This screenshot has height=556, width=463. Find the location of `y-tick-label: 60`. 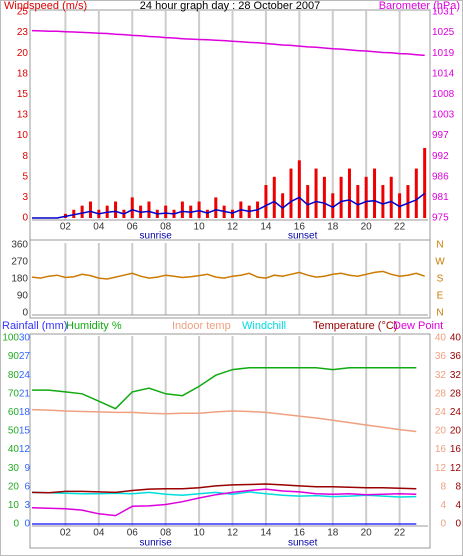

y-tick-label: 60 is located at coordinates (14, 412).